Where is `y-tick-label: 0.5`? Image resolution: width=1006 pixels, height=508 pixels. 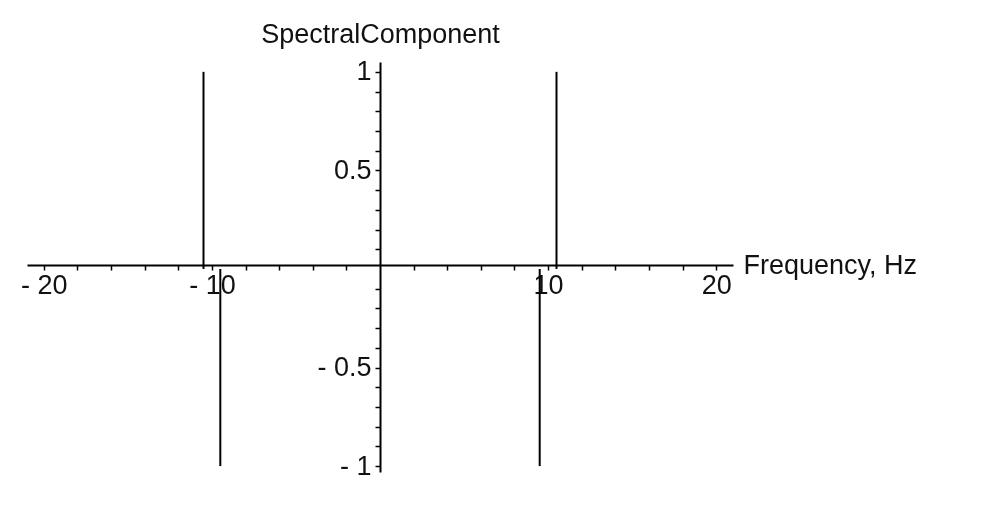
y-tick-label: 0.5 is located at coordinates (352, 169).